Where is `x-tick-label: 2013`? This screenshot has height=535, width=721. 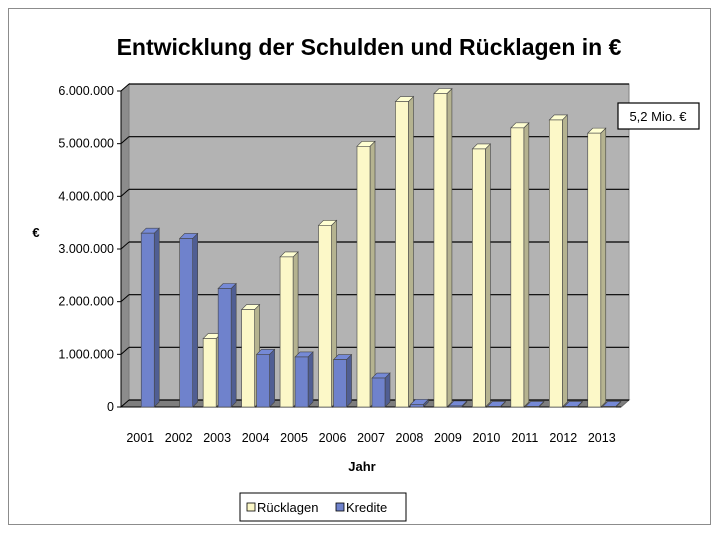 x-tick-label: 2013 is located at coordinates (602, 438).